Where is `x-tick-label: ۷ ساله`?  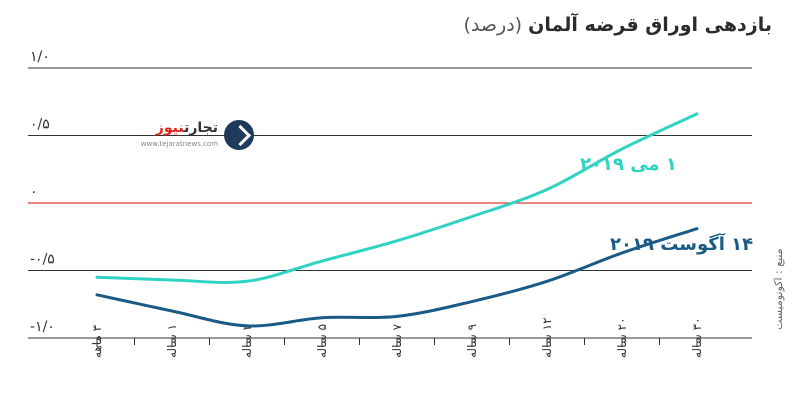
x-tick-label: ۷ ساله is located at coordinates (397, 340).